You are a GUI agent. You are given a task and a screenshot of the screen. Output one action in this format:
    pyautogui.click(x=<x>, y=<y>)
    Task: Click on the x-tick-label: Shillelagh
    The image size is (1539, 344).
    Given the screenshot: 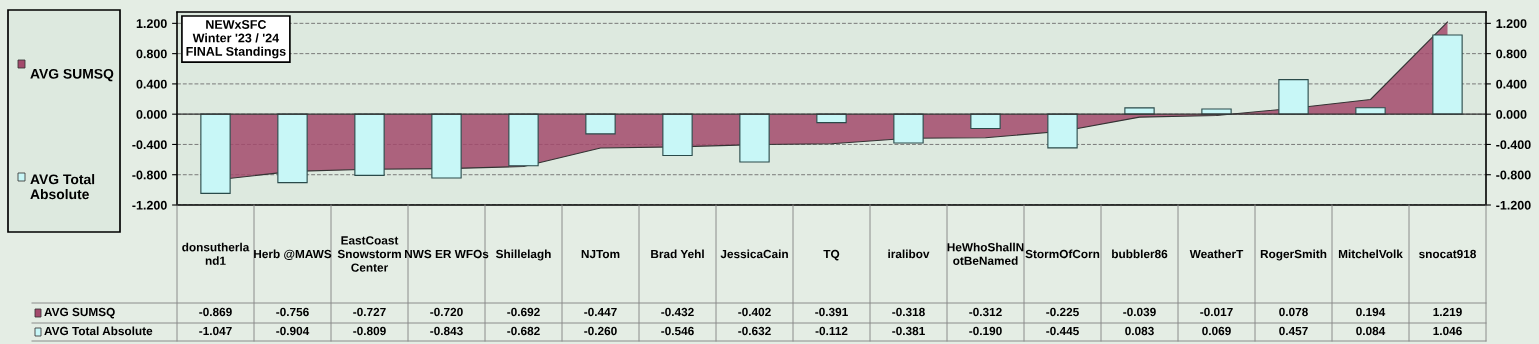 What is the action you would take?
    pyautogui.click(x=523, y=255)
    